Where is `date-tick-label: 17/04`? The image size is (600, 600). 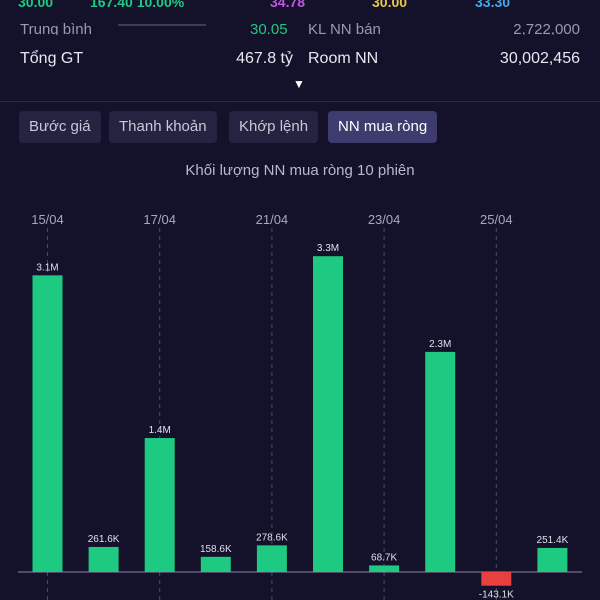 date-tick-label: 17/04 is located at coordinates (159, 219).